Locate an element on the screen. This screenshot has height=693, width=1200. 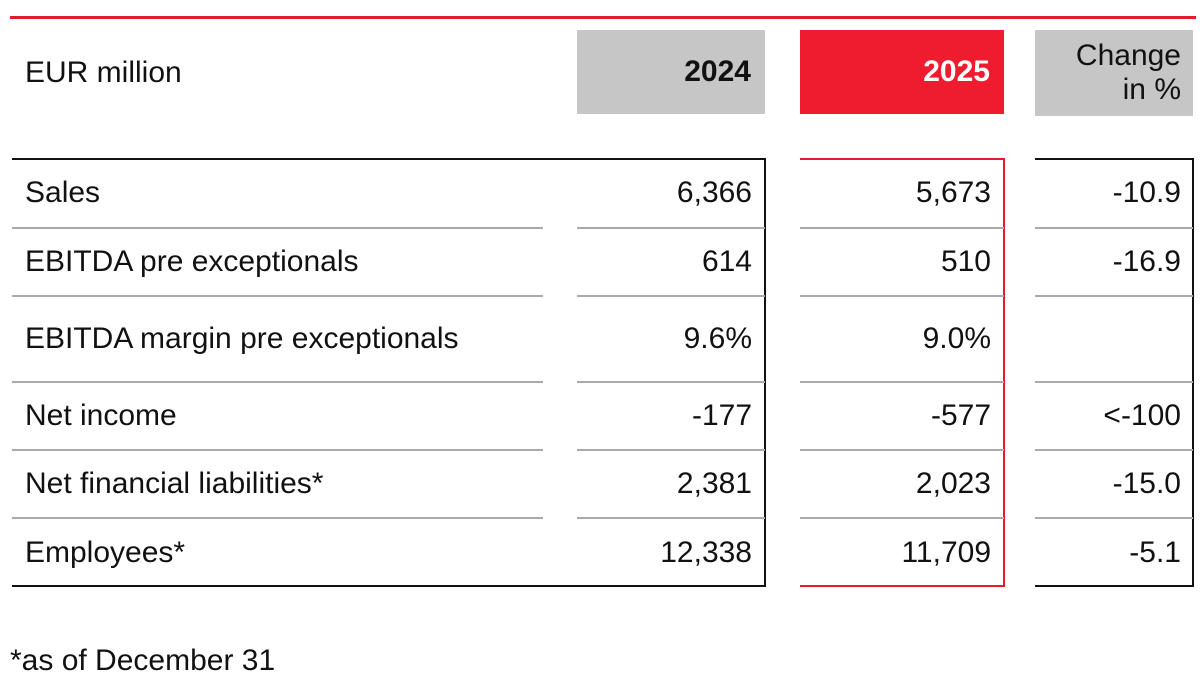
value-2024-text: 9.6% is located at coordinates (717, 338).